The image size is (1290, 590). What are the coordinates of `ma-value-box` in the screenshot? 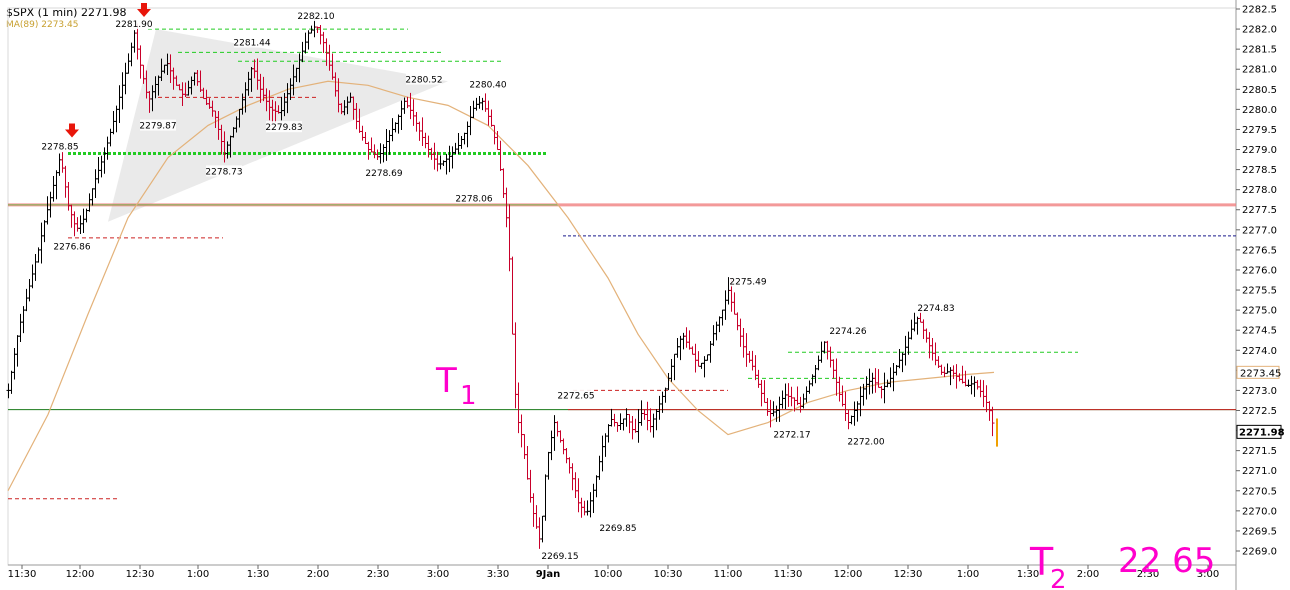 It's located at (1258, 372).